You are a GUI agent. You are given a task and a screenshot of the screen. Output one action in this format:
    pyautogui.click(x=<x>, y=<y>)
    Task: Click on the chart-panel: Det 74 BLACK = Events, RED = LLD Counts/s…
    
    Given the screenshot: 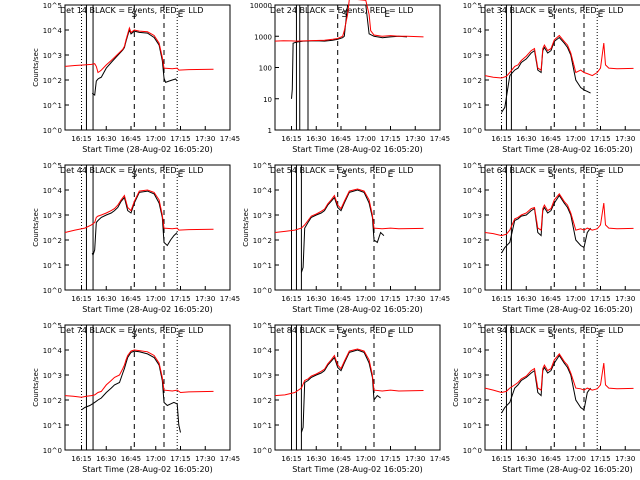 What is the action you would take?
    pyautogui.click(x=136, y=398)
    